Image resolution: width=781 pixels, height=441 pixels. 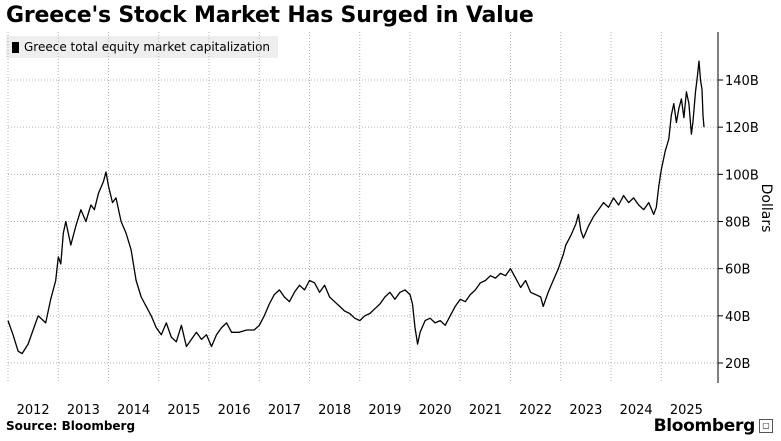 I want to click on x-tick-label: 2014, so click(x=133, y=410).